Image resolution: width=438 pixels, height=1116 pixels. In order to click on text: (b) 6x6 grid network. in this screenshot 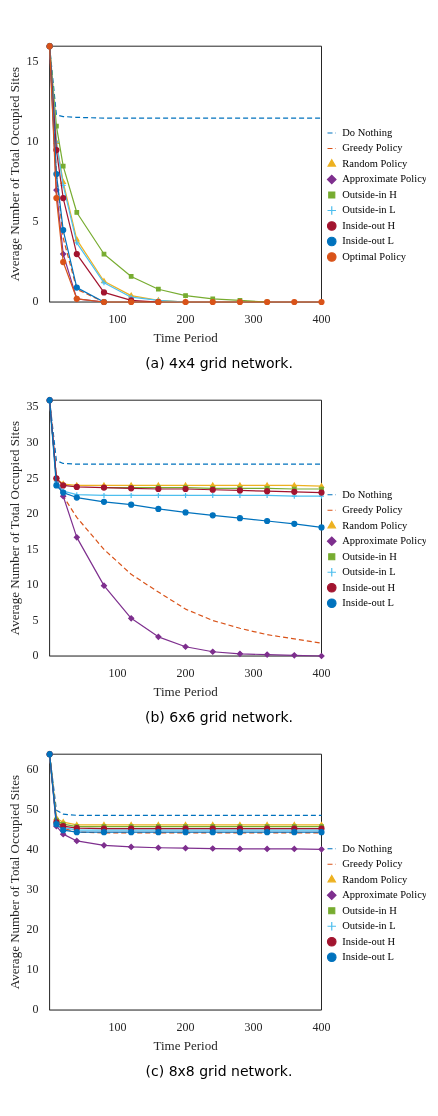, I will do `click(219, 717)`.